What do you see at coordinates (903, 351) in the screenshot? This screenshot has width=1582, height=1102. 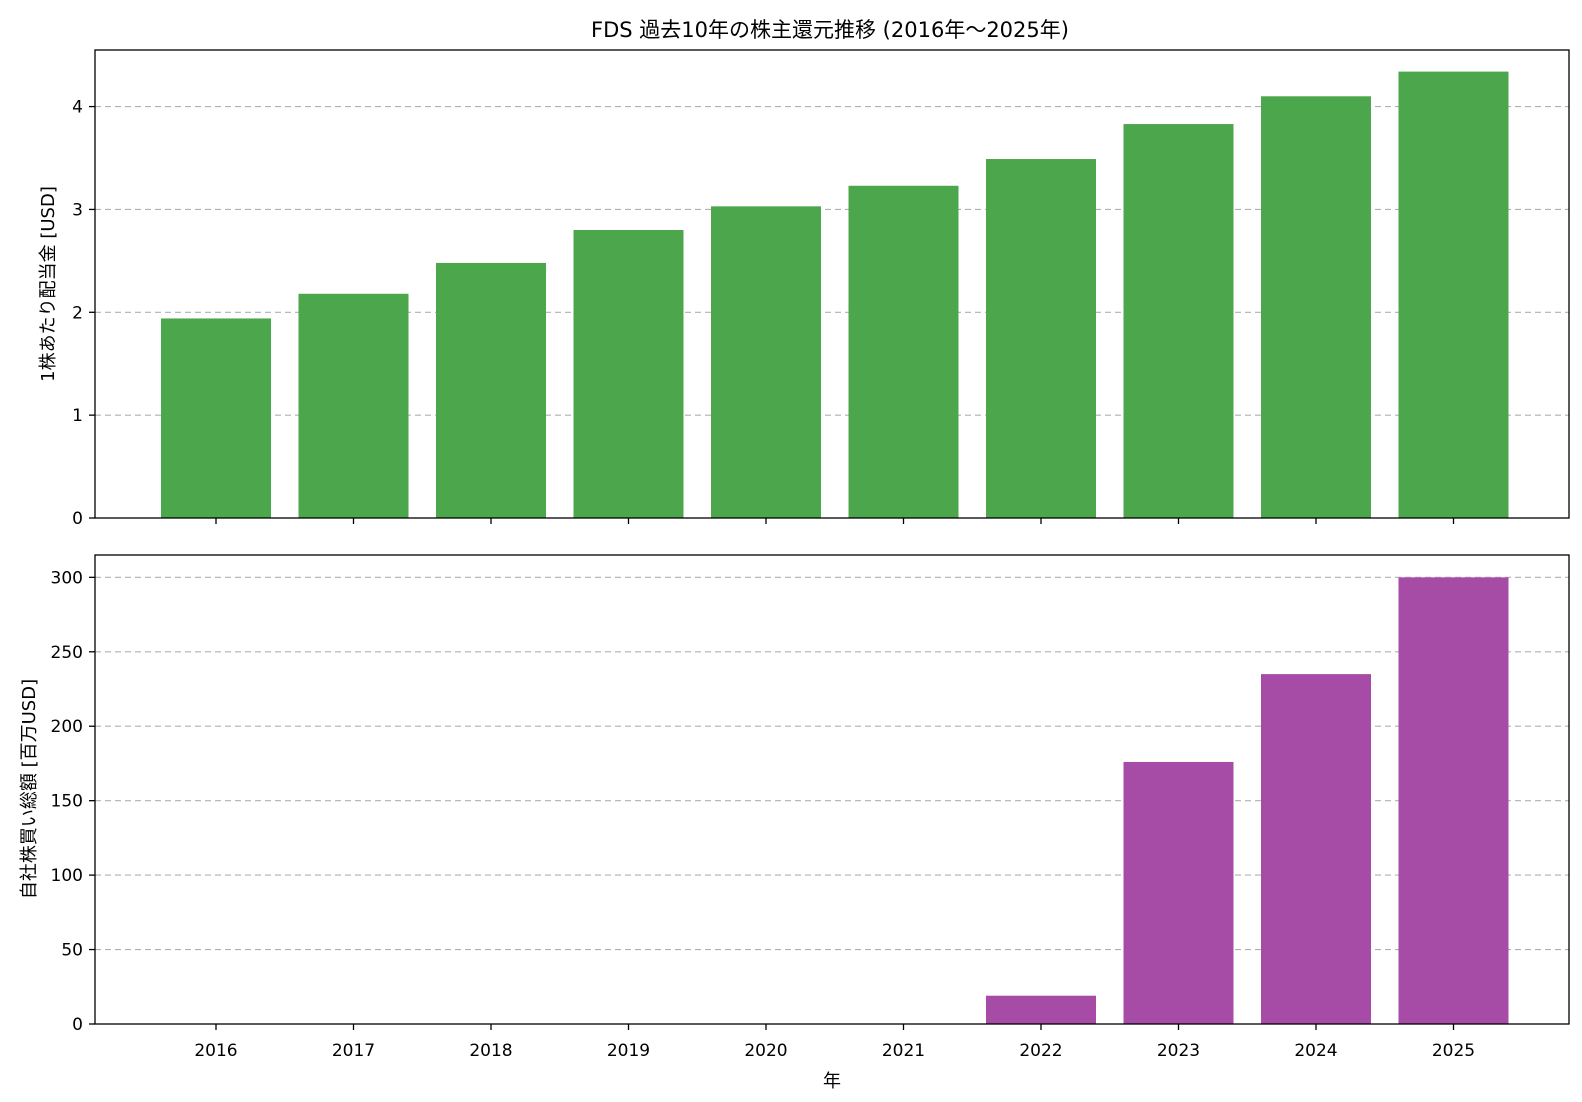 I see `dividend-bar-2021` at bounding box center [903, 351].